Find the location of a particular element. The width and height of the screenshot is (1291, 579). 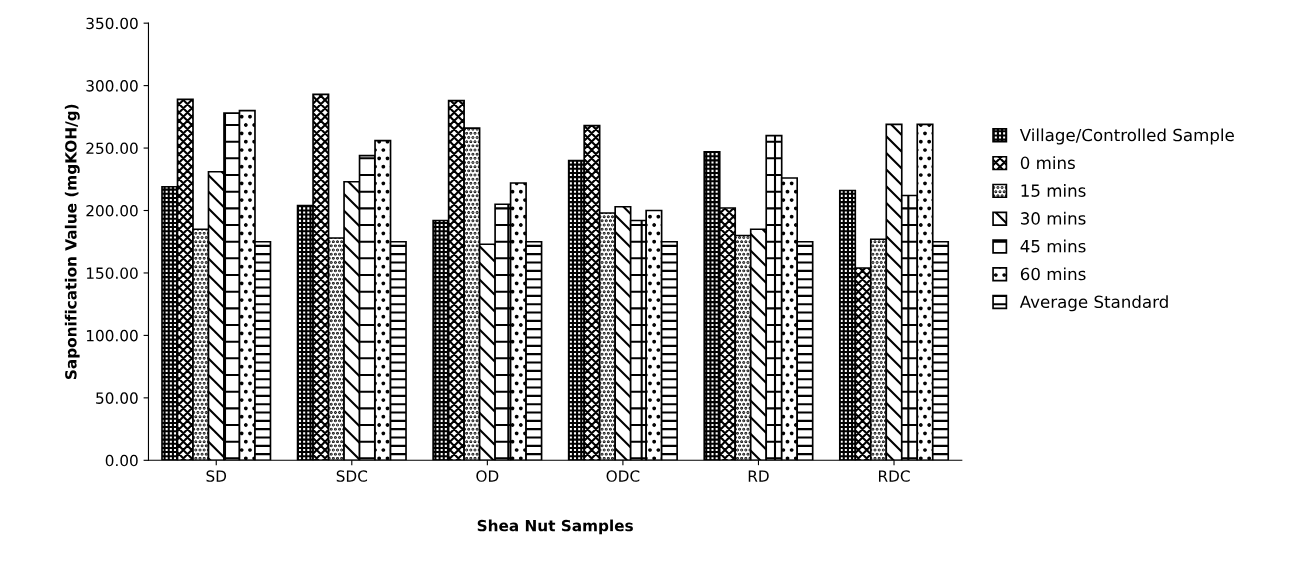

legend-label: 15 mins is located at coordinates (1053, 190).